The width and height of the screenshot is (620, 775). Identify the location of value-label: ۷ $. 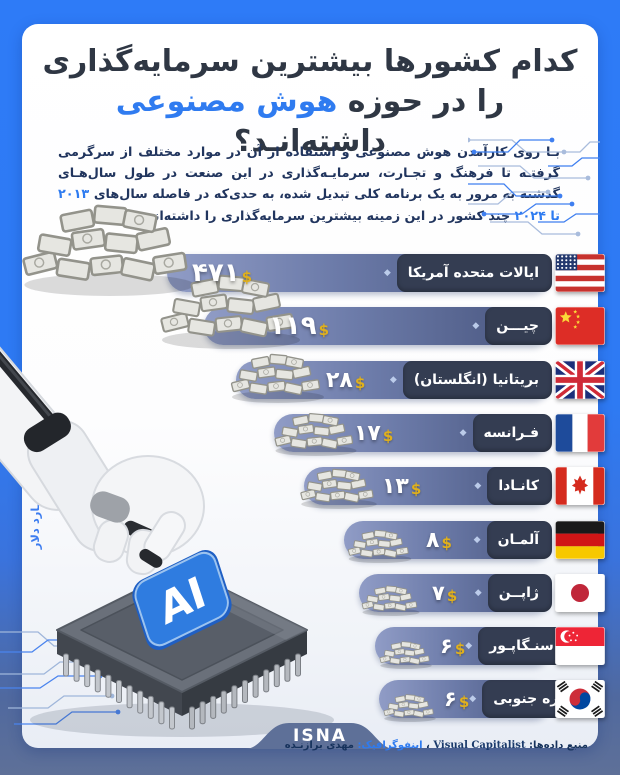
(445, 593).